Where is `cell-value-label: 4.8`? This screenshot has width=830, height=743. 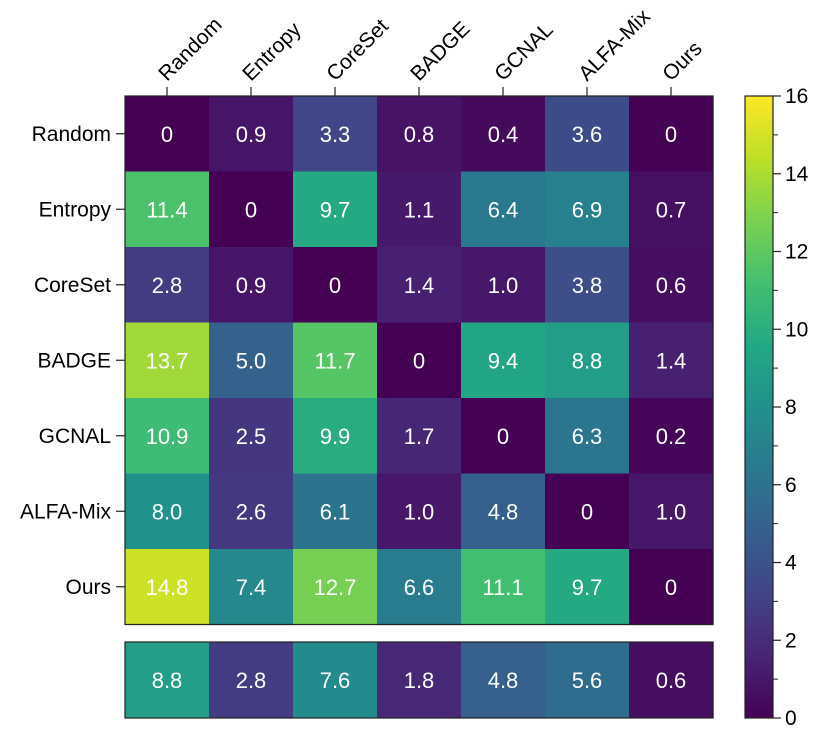 cell-value-label: 4.8 is located at coordinates (503, 511).